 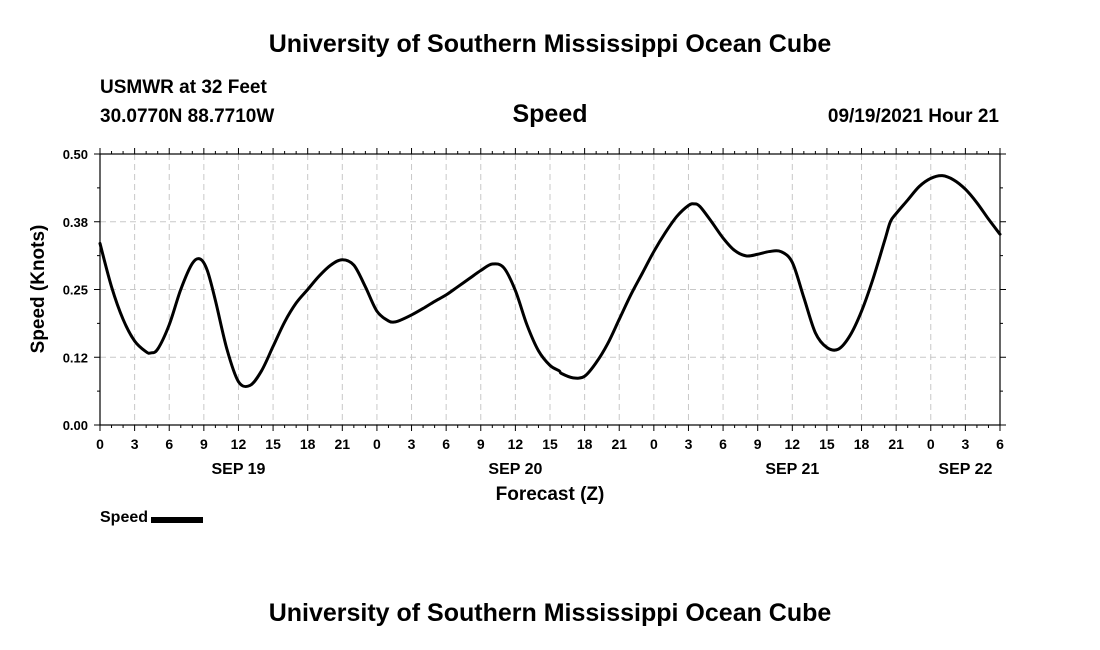 What do you see at coordinates (75, 425) in the screenshot?
I see `y-tick-label: 0.00` at bounding box center [75, 425].